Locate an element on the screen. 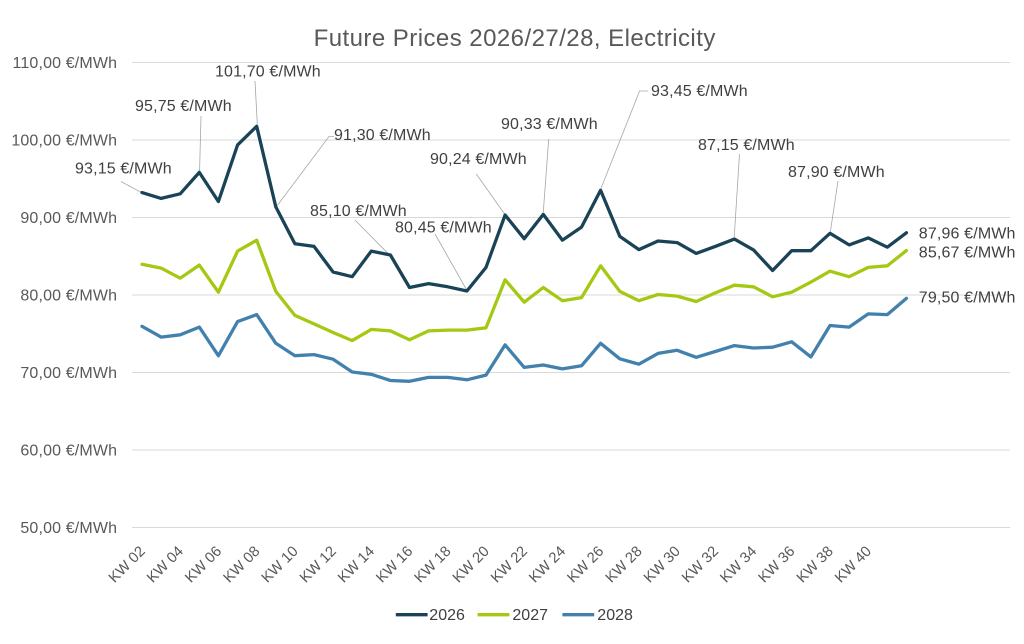  svg-text: 90,33 €/MWh is located at coordinates (549, 124).